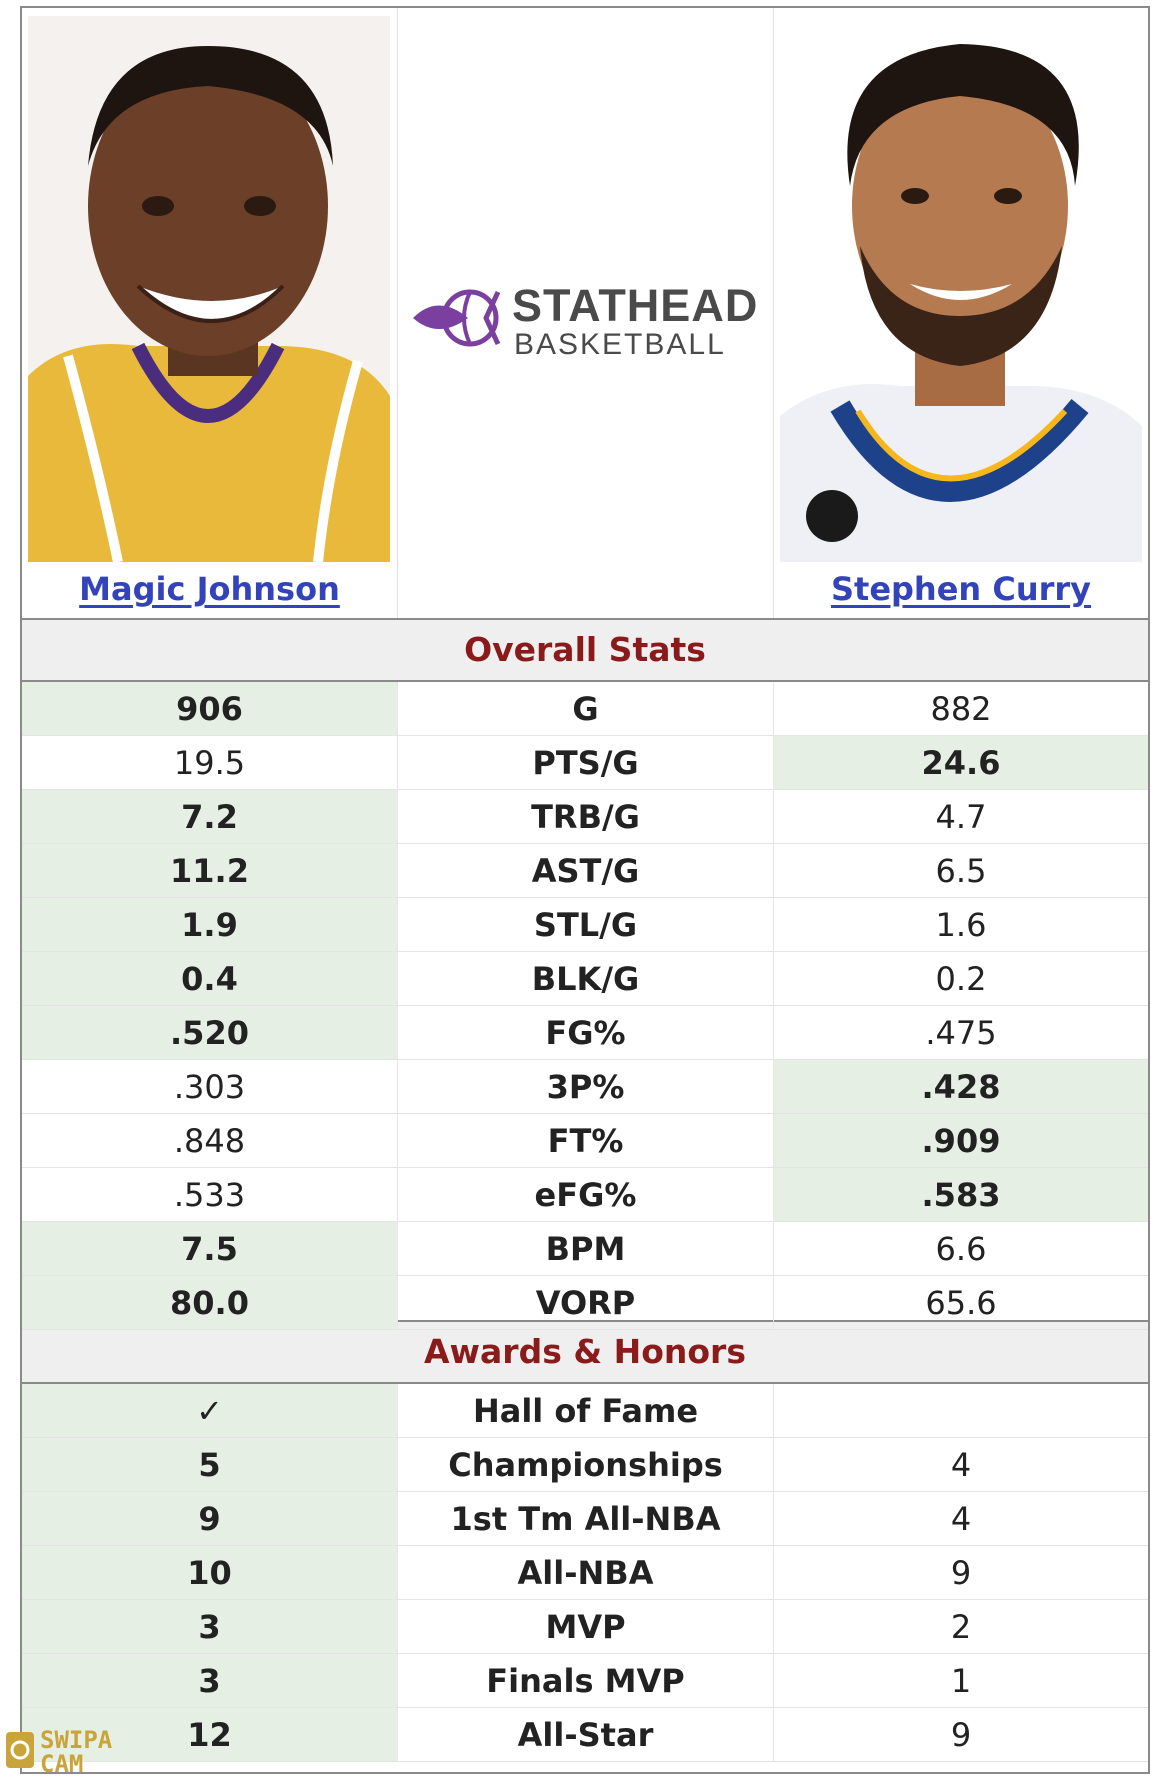 Image resolution: width=1168 pixels, height=1780 pixels. I want to click on table-row: 7.5 BPM 6.6, so click(585, 1249).